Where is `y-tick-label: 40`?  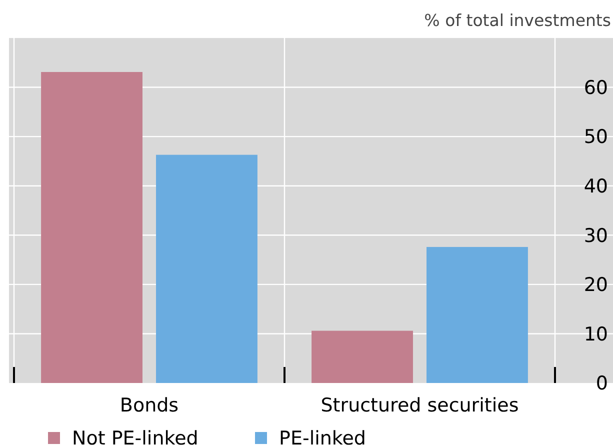
y-tick-label: 40 is located at coordinates (596, 187).